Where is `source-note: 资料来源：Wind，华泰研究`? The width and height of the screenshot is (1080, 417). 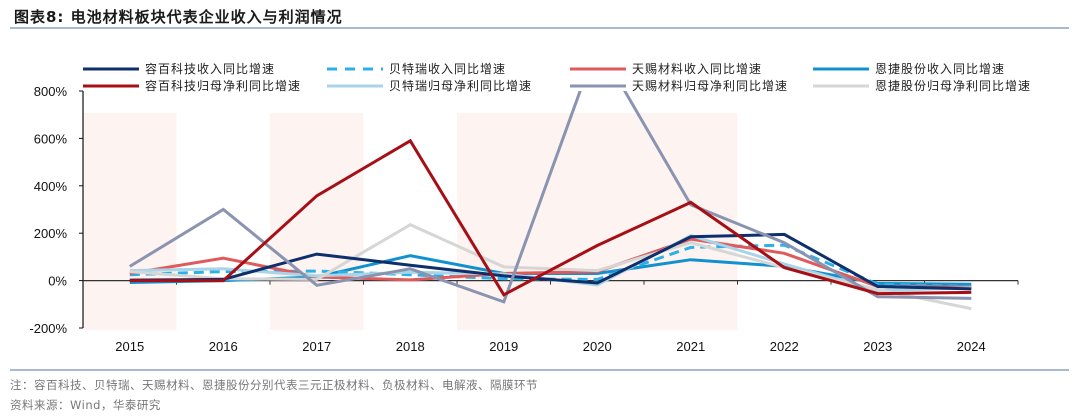 source-note: 资料来源：Wind，华泰研究 is located at coordinates (85, 405).